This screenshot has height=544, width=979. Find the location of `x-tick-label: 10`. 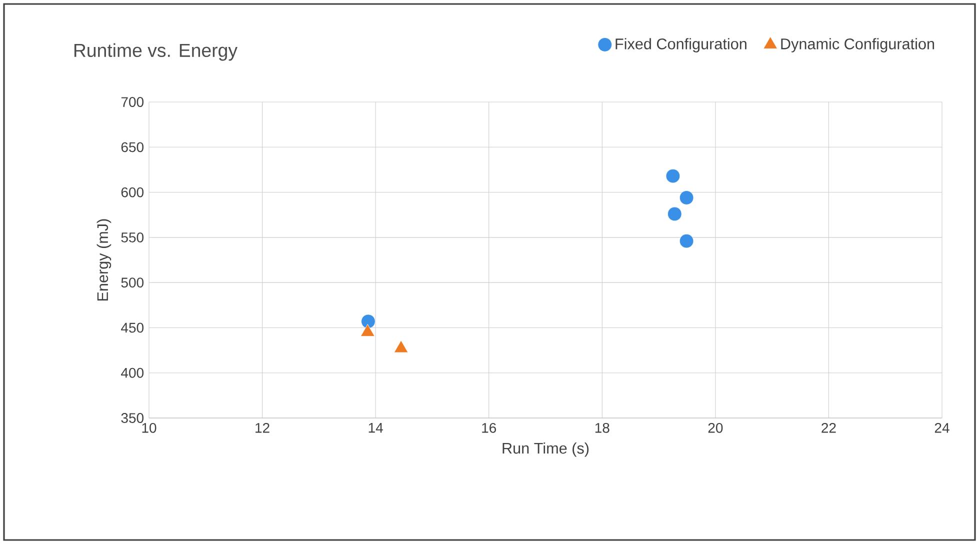

x-tick-label: 10 is located at coordinates (149, 427).